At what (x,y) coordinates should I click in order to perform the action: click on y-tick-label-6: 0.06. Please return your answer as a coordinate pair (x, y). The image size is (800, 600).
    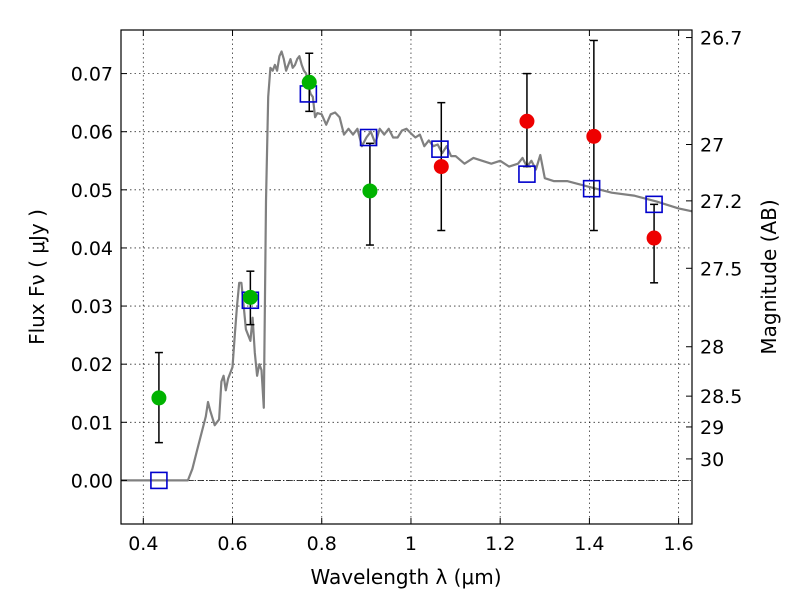
    Looking at the image, I should click on (92, 133).